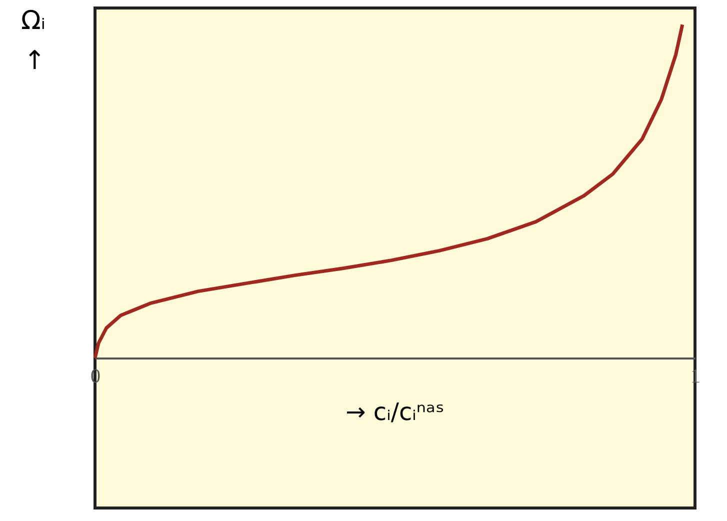 This screenshot has height=521, width=727. What do you see at coordinates (395, 412) in the screenshot?
I see `x-axis-title: → cᵢ/cᵢⁿᵃˢ` at bounding box center [395, 412].